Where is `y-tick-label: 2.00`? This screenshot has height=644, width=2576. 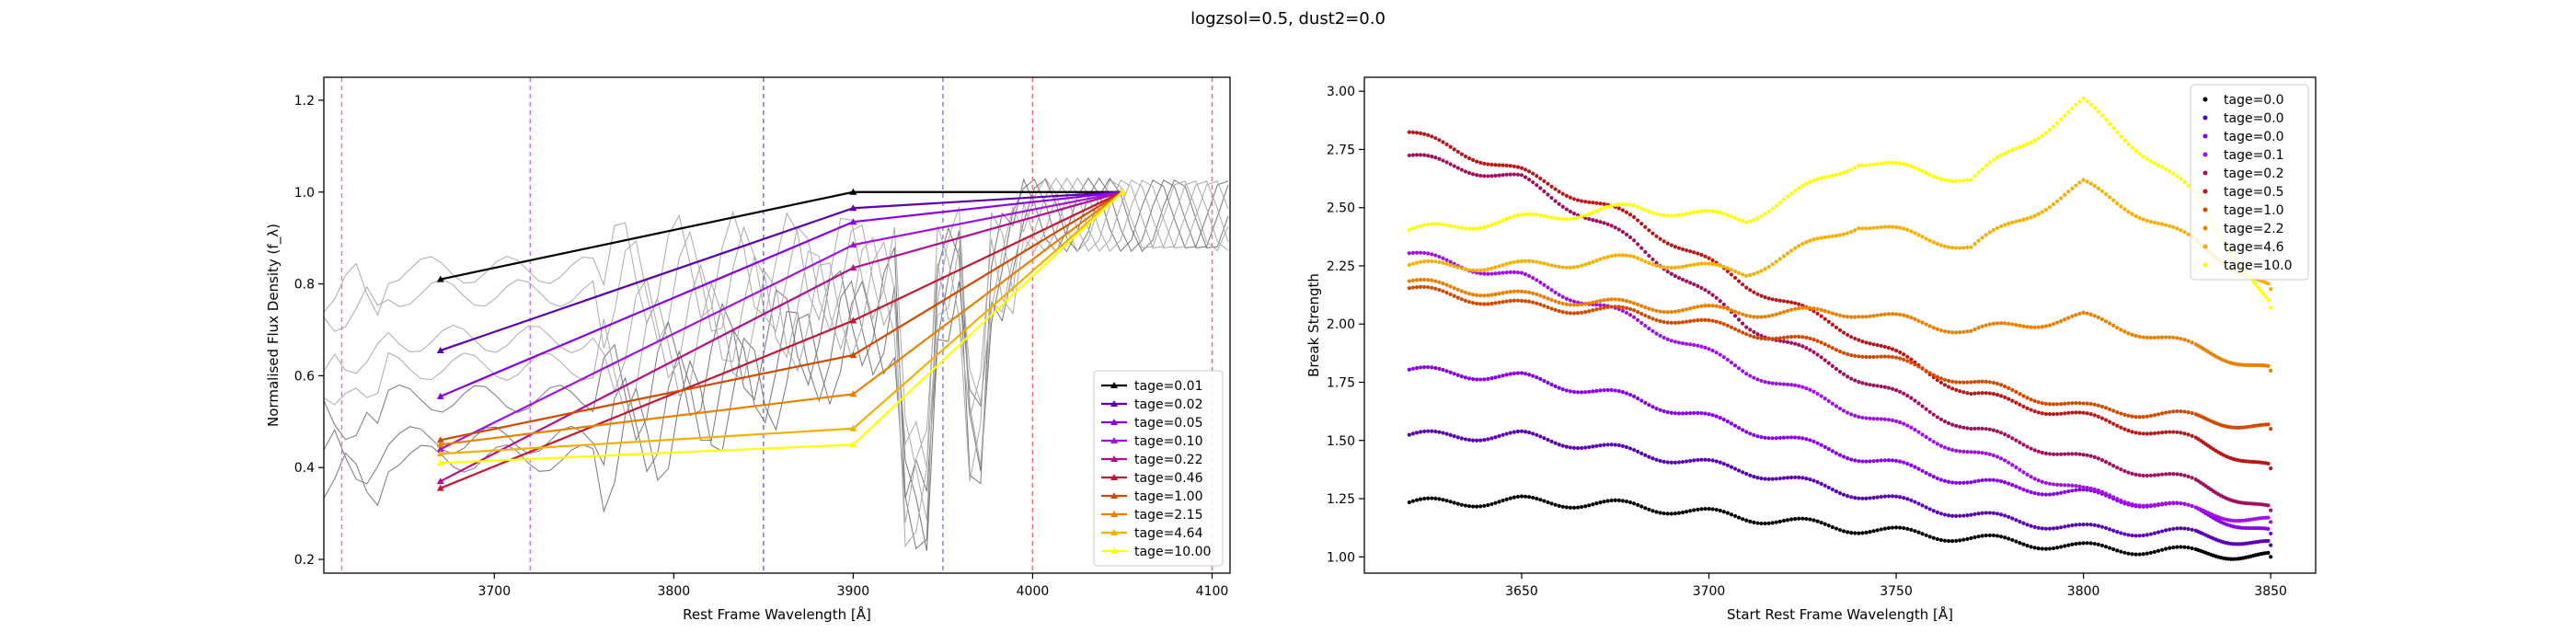 y-tick-label: 2.00 is located at coordinates (1341, 324).